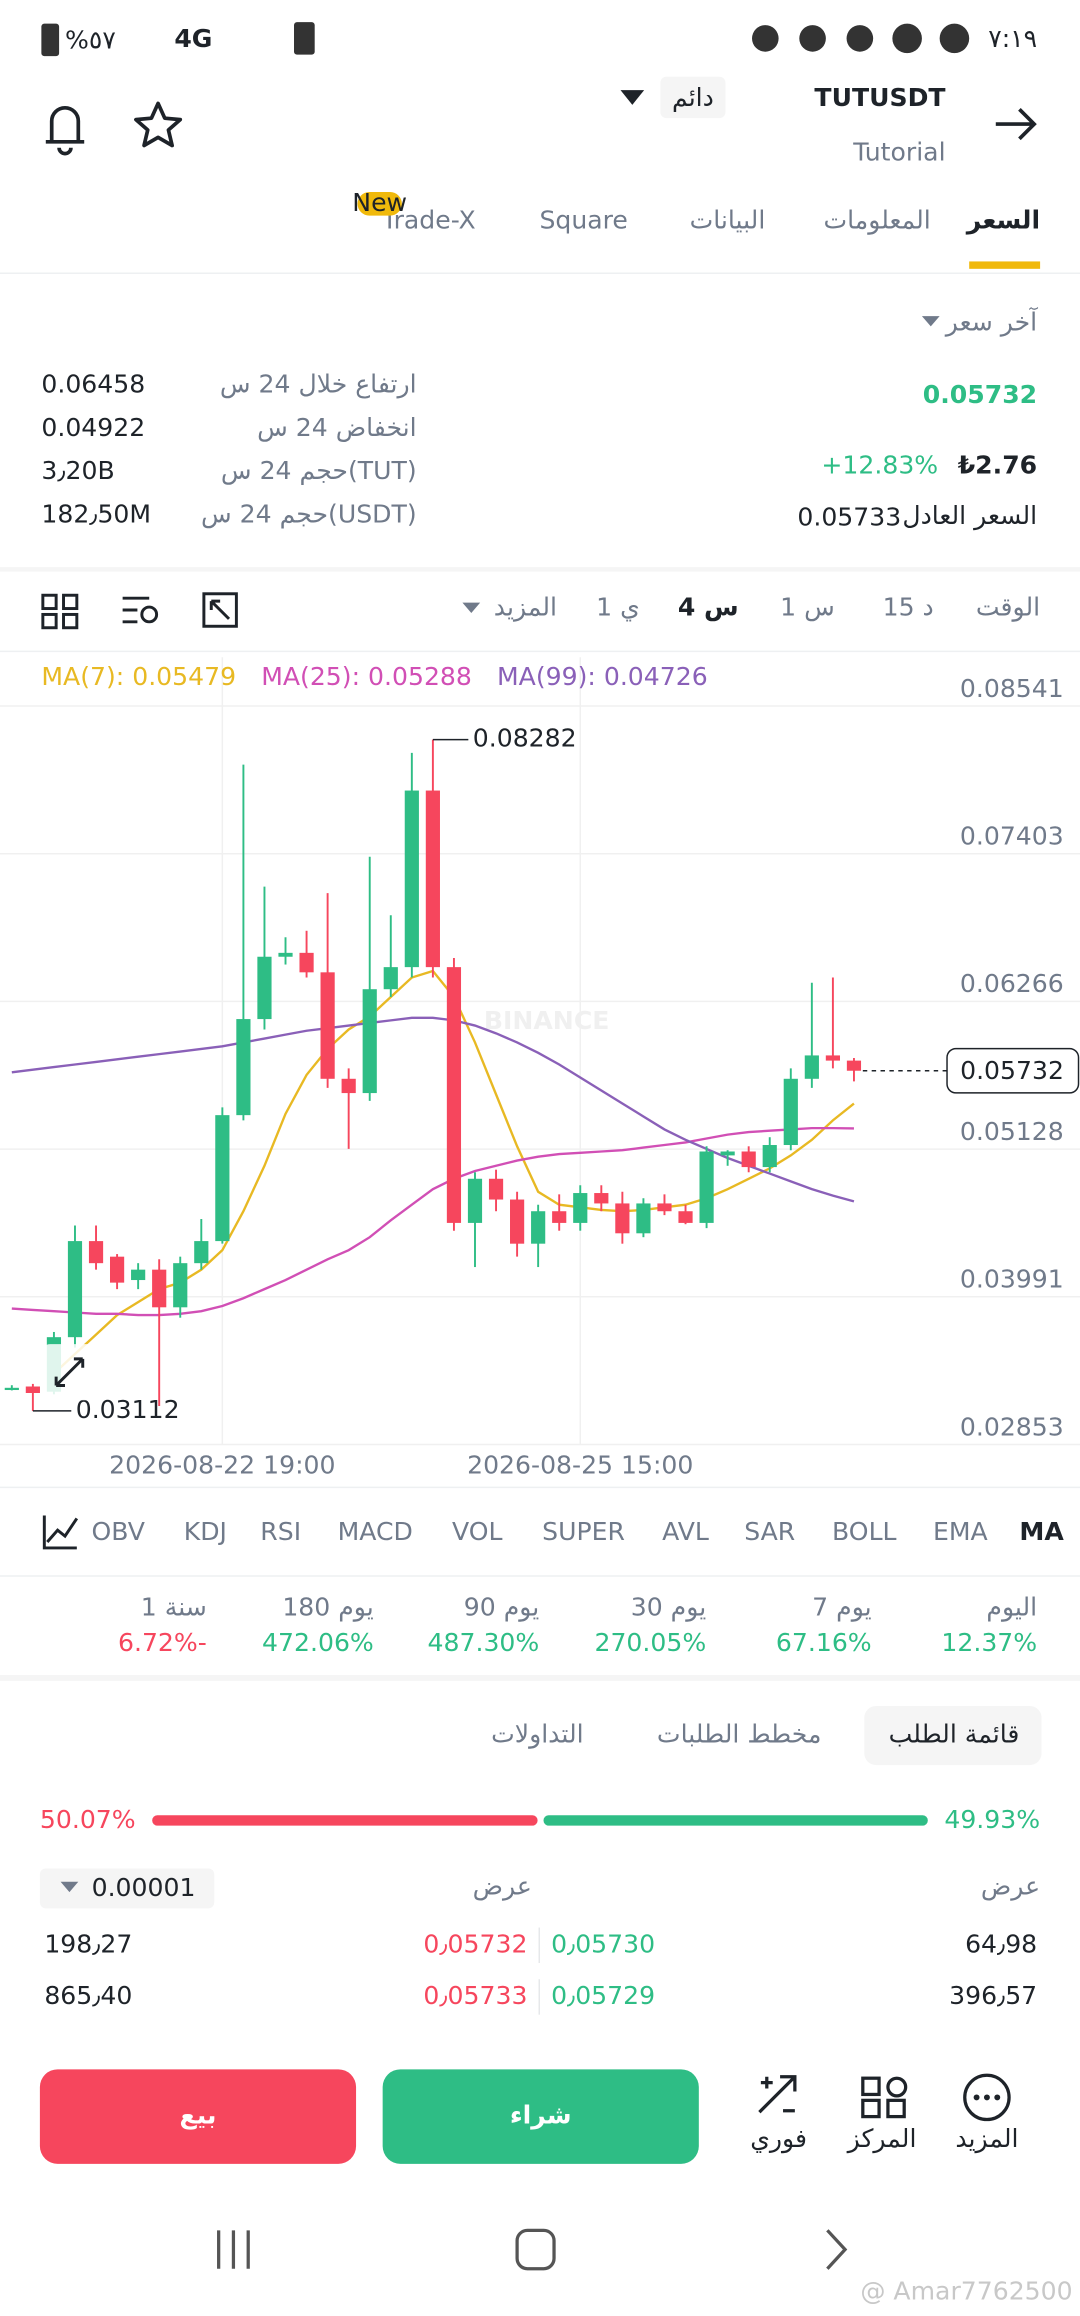 The width and height of the screenshot is (1080, 2316). Describe the element at coordinates (1012, 38) in the screenshot. I see `clock: ٧:١٩` at that location.